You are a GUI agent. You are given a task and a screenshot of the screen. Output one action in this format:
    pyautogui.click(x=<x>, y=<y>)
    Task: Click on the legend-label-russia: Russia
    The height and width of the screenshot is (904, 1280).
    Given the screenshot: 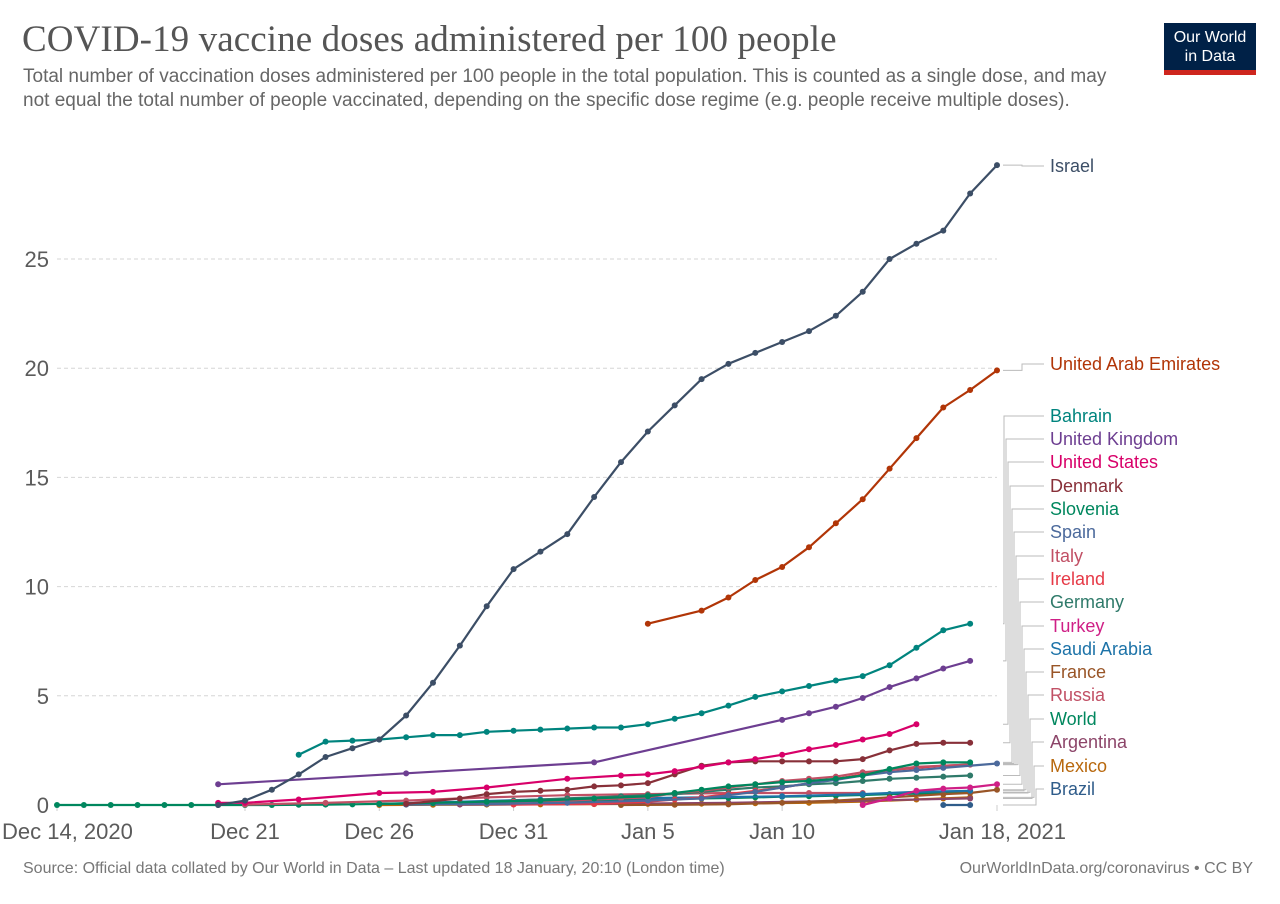 What is the action you would take?
    pyautogui.click(x=1078, y=695)
    